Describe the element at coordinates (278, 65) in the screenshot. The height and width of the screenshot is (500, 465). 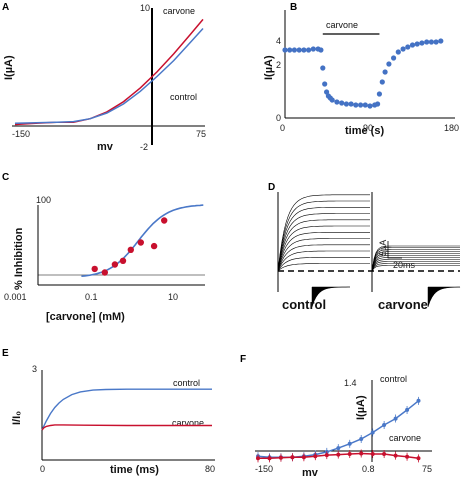
I see `panel-b-ytick-2: 2` at that location.